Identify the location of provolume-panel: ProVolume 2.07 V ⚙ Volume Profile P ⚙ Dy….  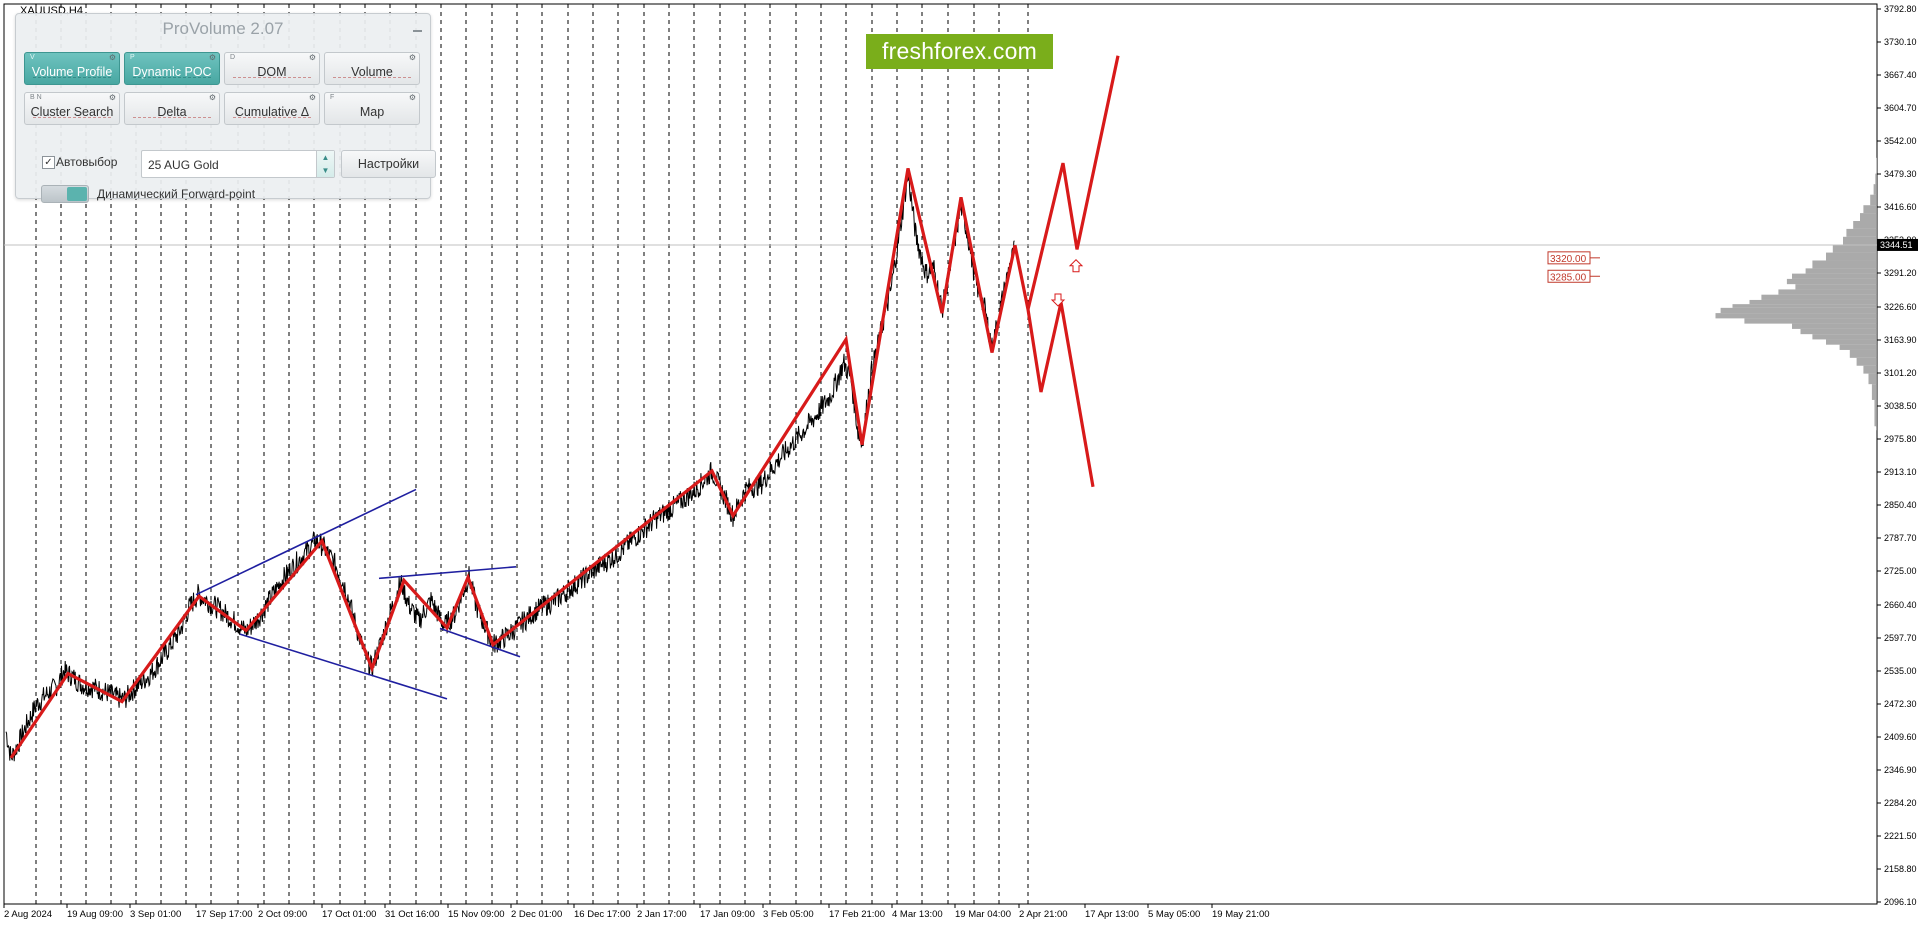
(225, 108).